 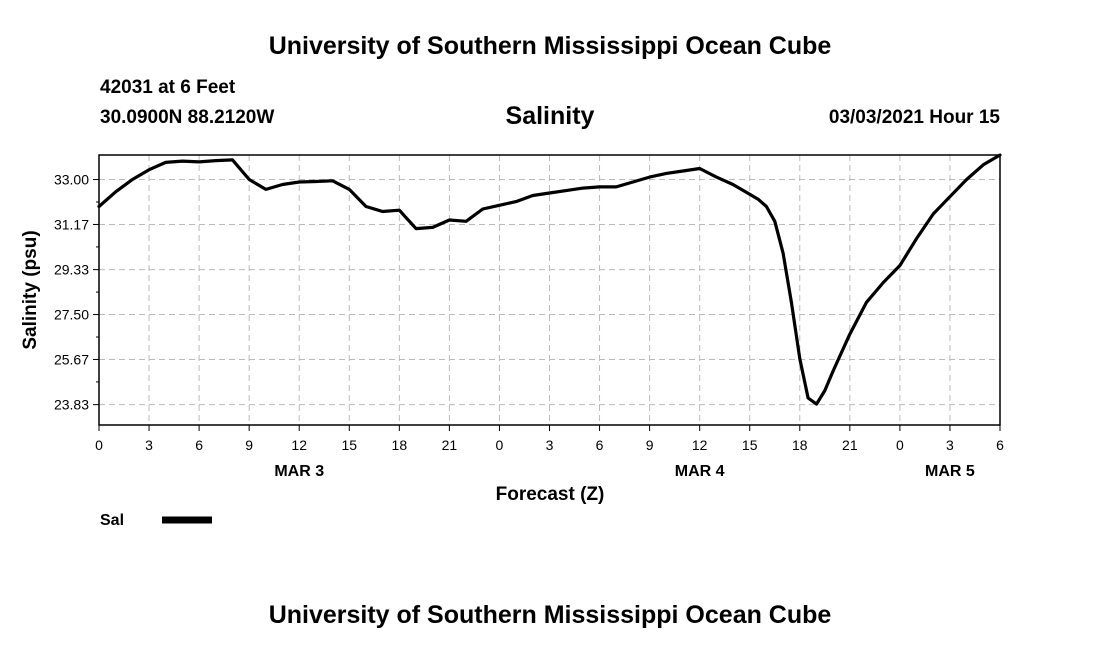 What do you see at coordinates (71, 180) in the screenshot?
I see `y-tick-label: 33.00` at bounding box center [71, 180].